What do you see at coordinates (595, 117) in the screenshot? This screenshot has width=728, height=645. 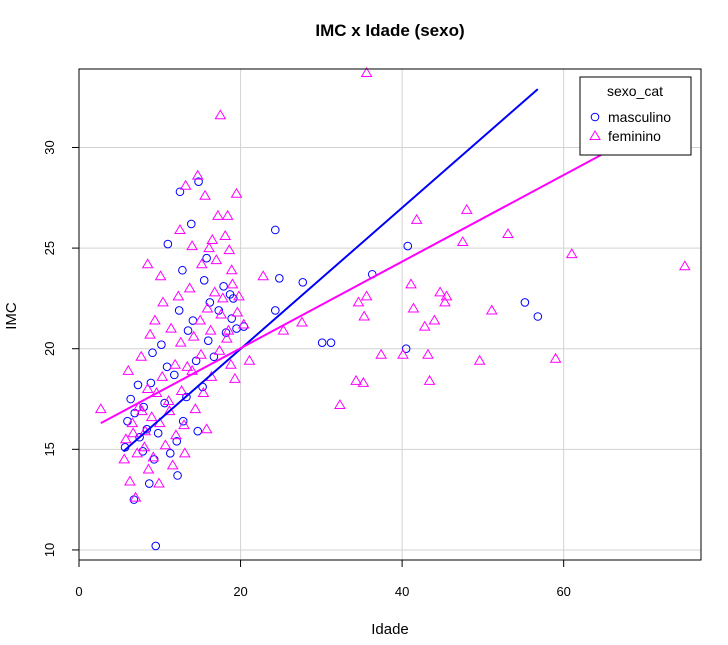 I see `legend-marker-masculino` at bounding box center [595, 117].